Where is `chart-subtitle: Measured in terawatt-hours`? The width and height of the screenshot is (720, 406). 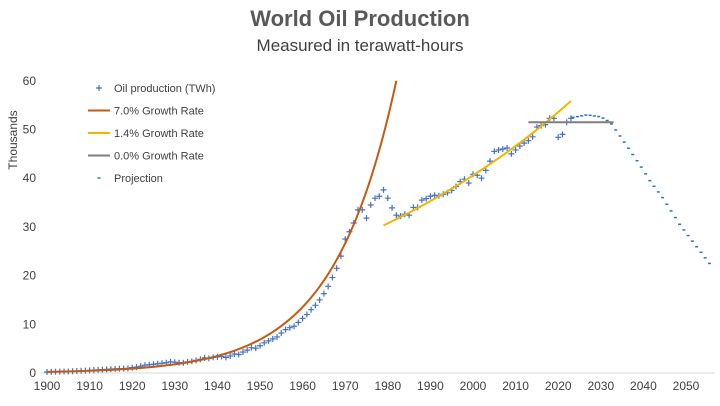
chart-subtitle: Measured in terawatt-hours is located at coordinates (360, 45).